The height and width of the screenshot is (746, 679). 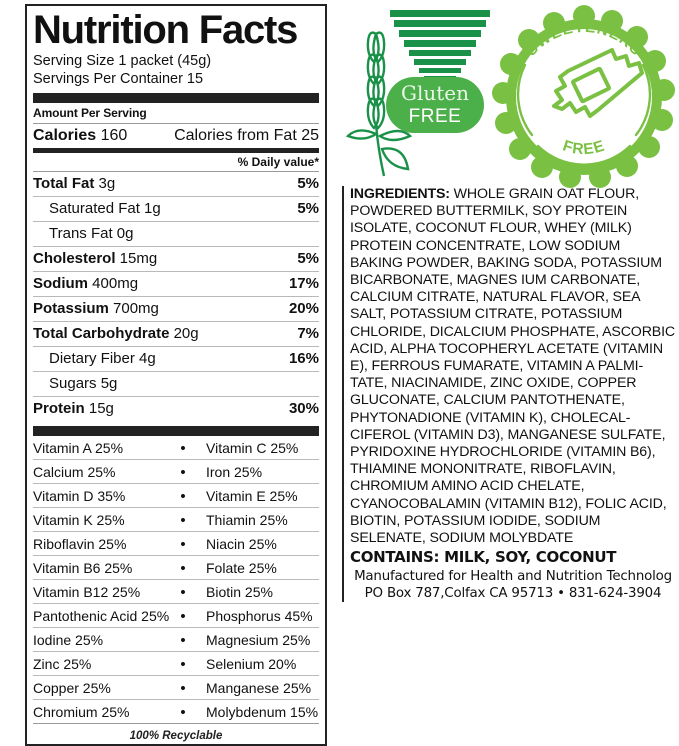 I want to click on nutrient-name-amount: Total Carbohydrate 20g, so click(x=116, y=334).